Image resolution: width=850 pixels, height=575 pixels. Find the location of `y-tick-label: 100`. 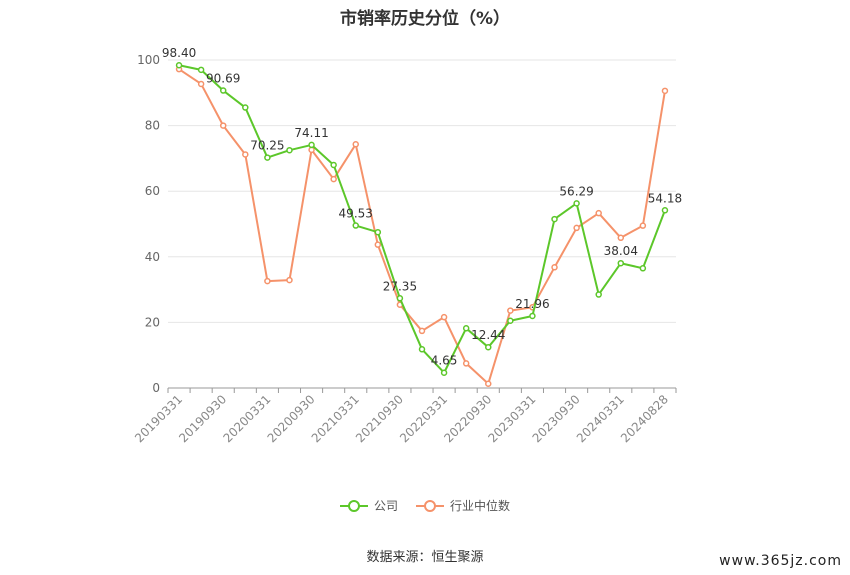

y-tick-label: 100 is located at coordinates (148, 60).